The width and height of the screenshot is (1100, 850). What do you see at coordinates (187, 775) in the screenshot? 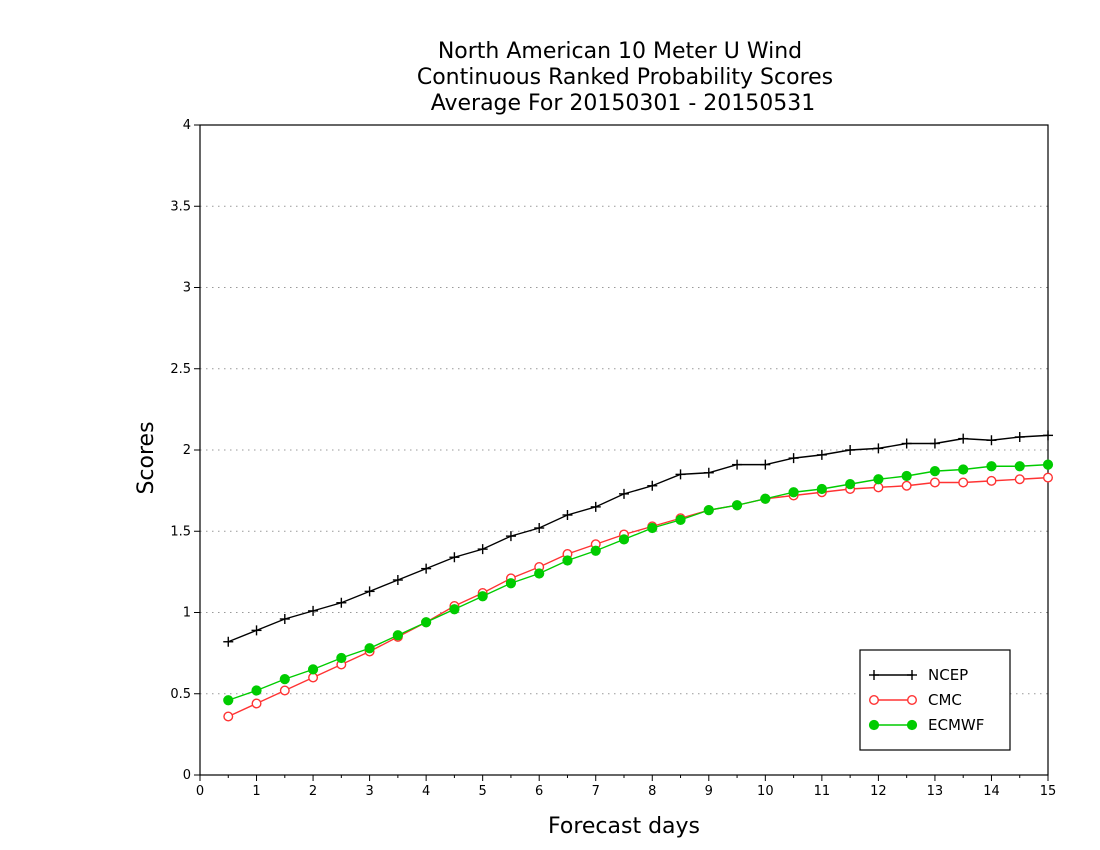
I see `y-tick-label: 0` at bounding box center [187, 775].